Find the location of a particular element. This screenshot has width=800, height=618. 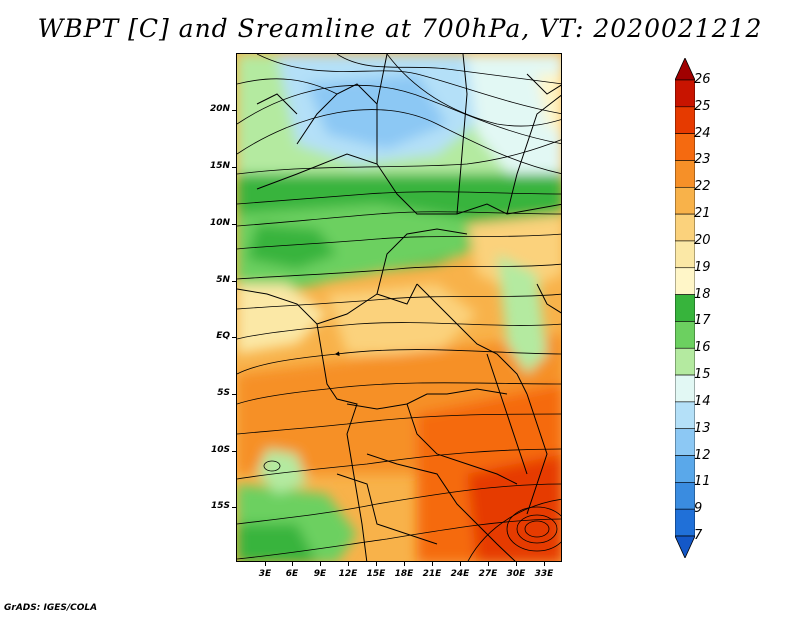

lat-label: EQ is located at coordinates (223, 336).